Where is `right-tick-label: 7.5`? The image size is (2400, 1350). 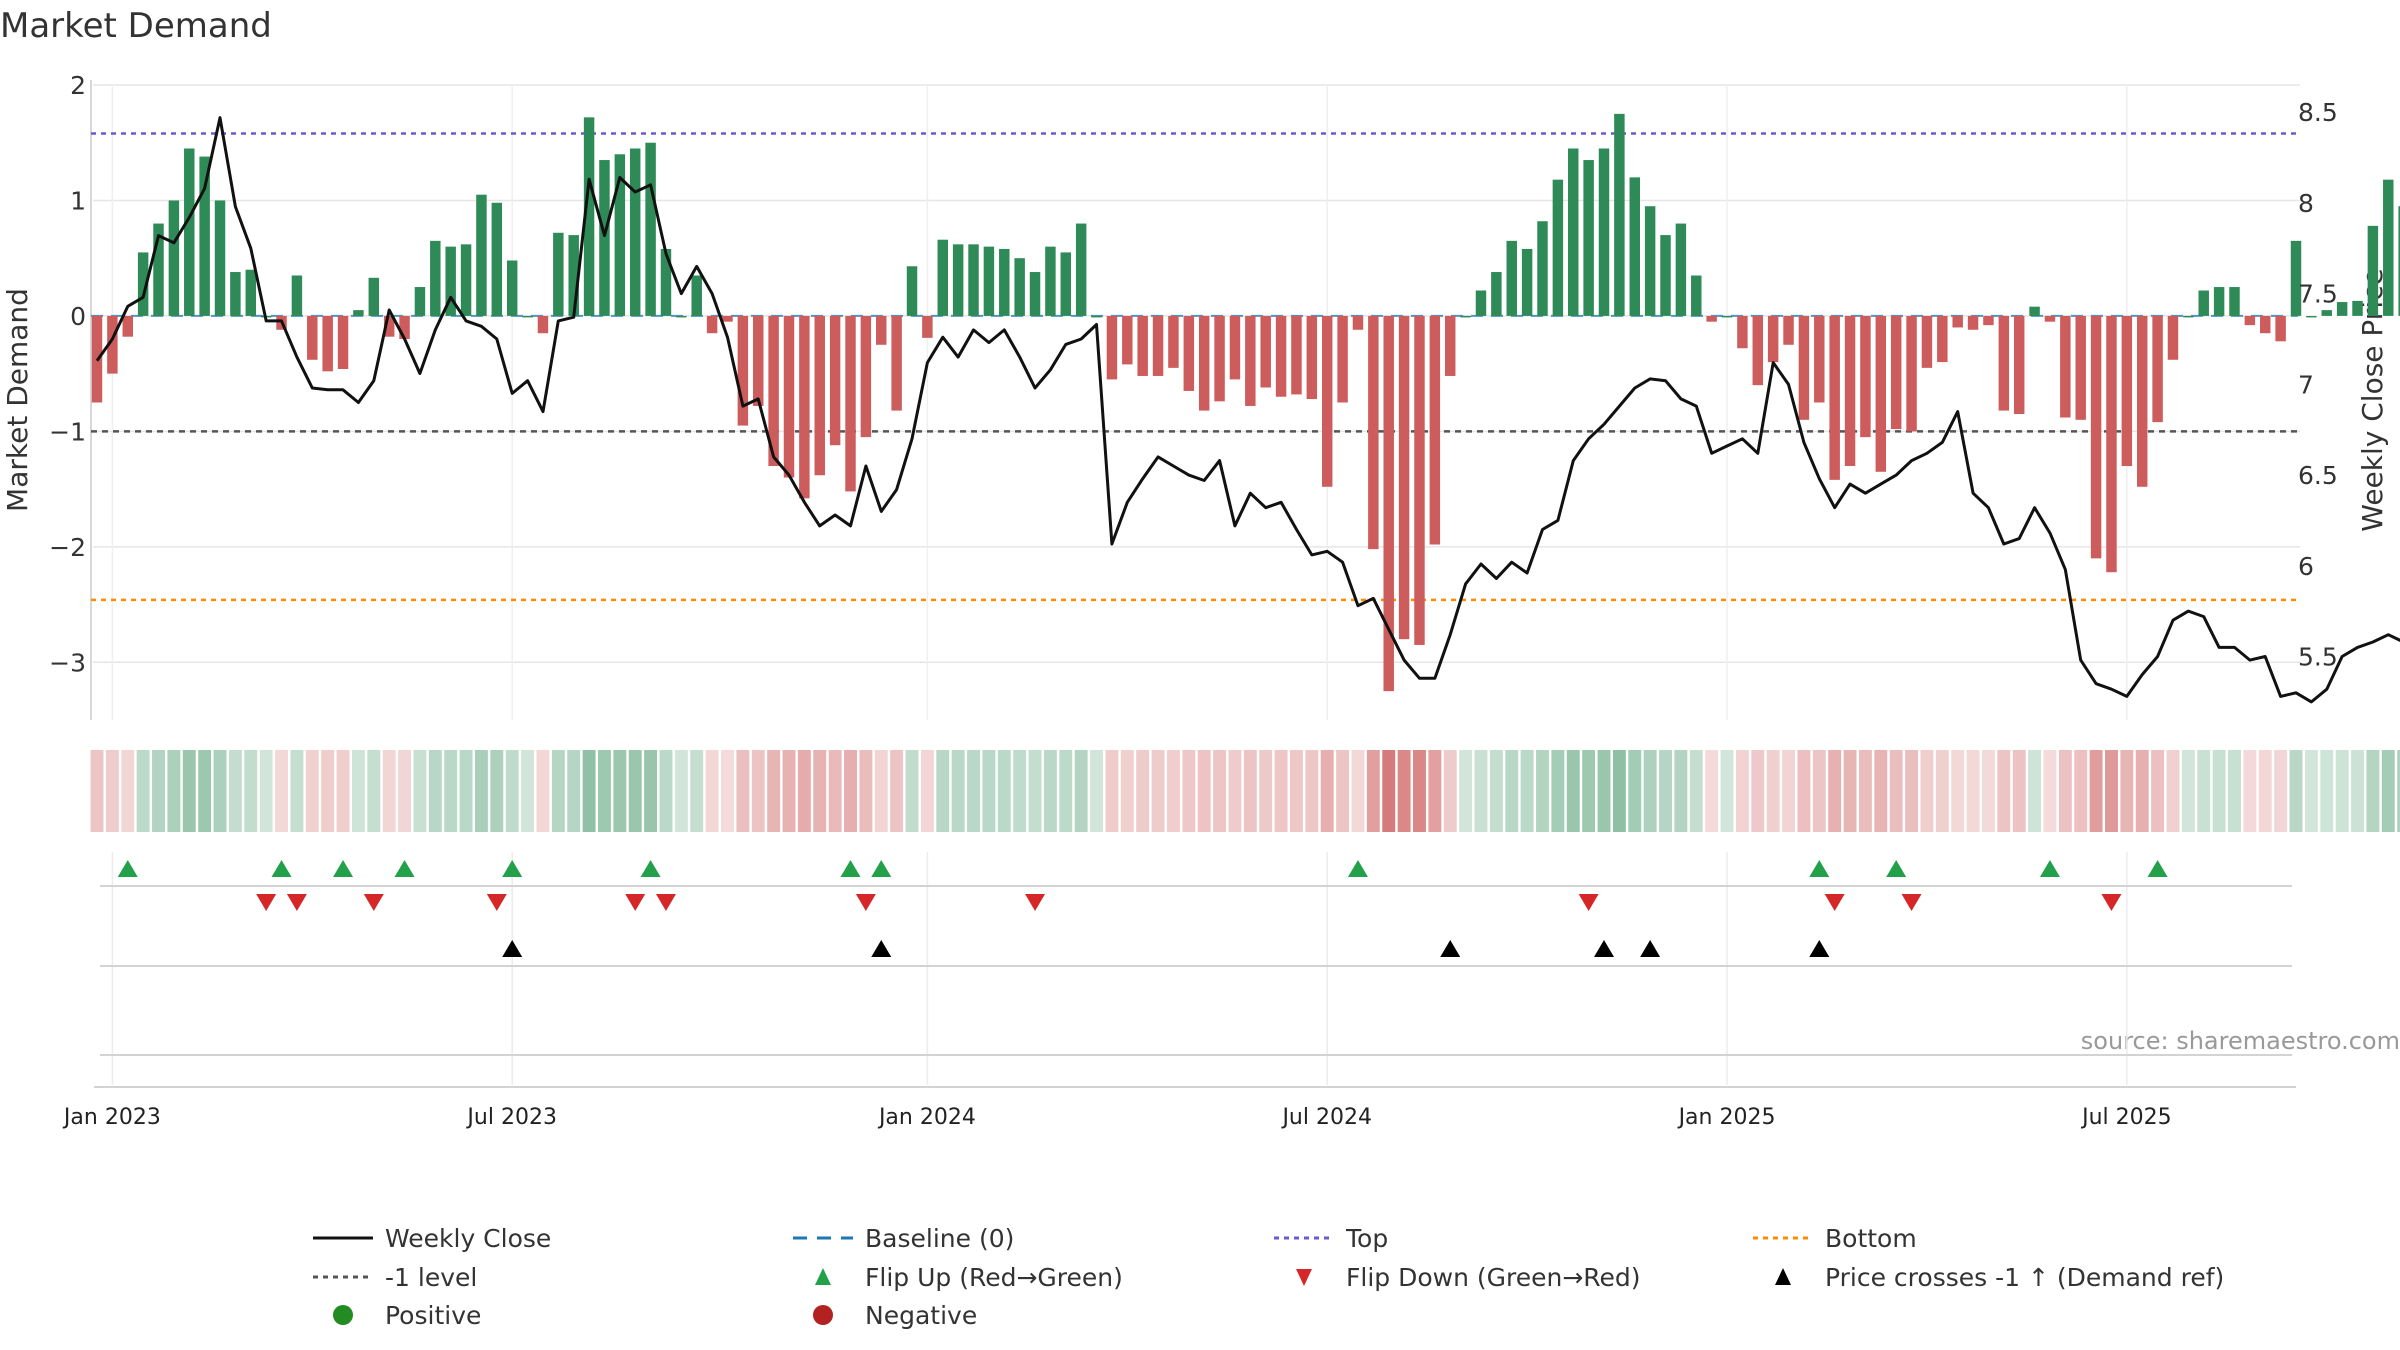
right-tick-label: 7.5 is located at coordinates (2318, 294).